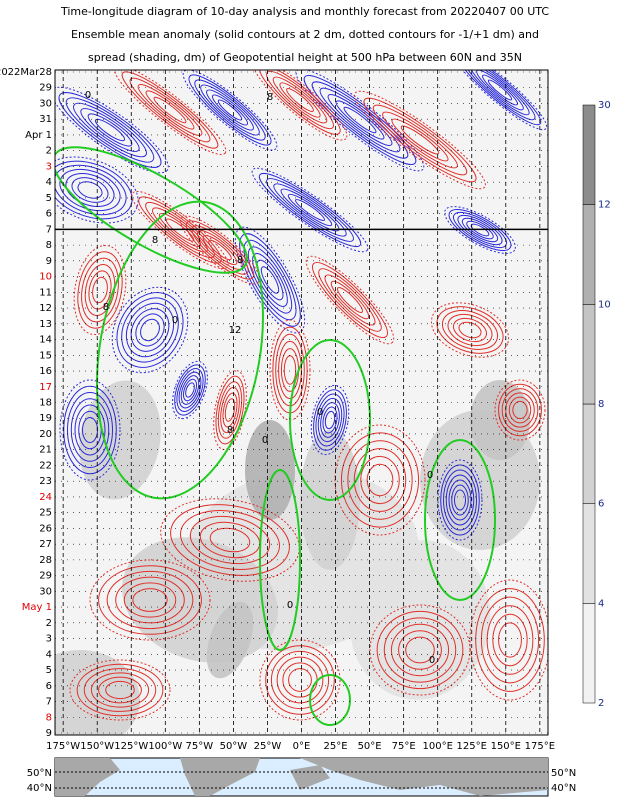  What do you see at coordinates (45, 324) in the screenshot?
I see `y-tick-label: 13` at bounding box center [45, 324].